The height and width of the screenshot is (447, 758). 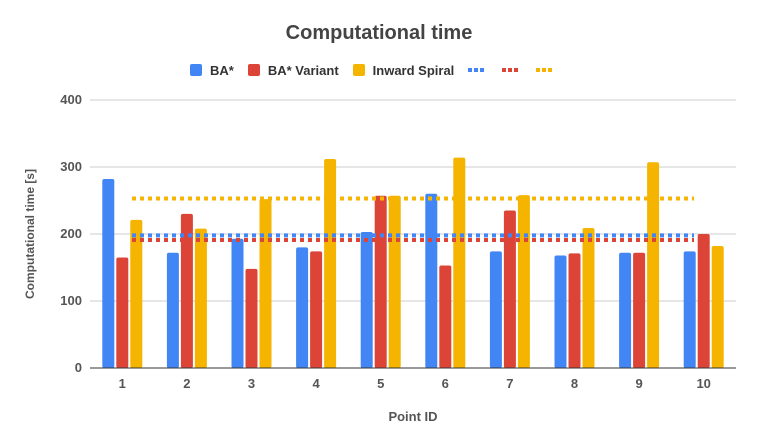 What do you see at coordinates (71, 166) in the screenshot?
I see `y-tick-label: 300` at bounding box center [71, 166].